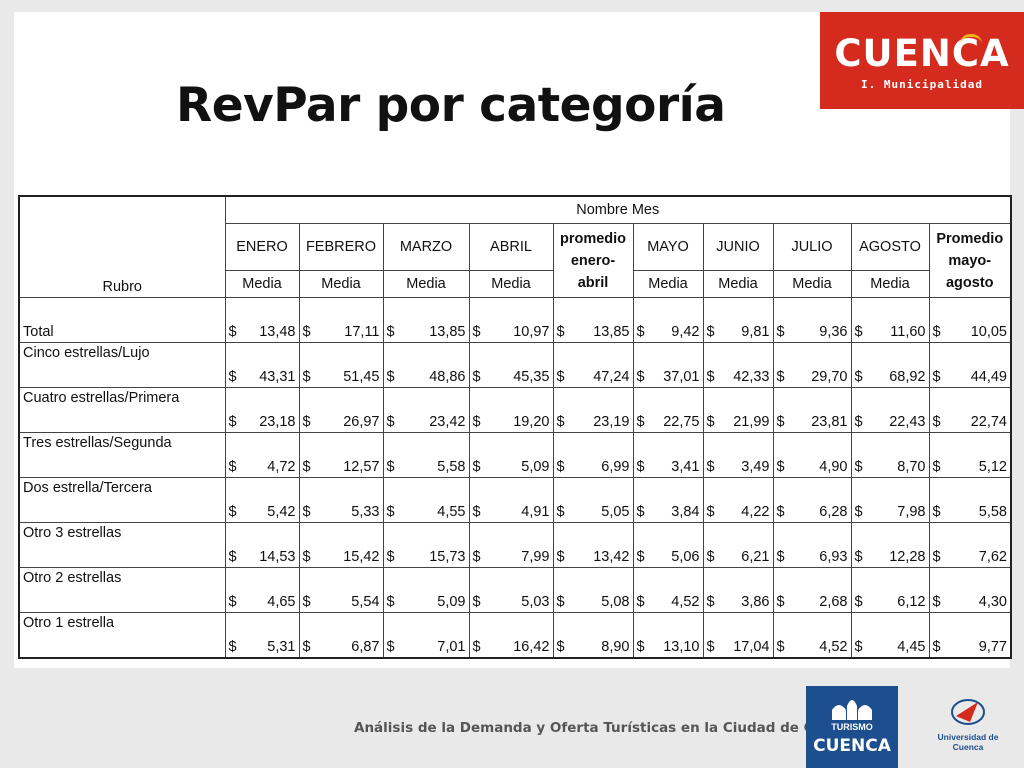  I want to click on value-cell: $13,42, so click(593, 545).